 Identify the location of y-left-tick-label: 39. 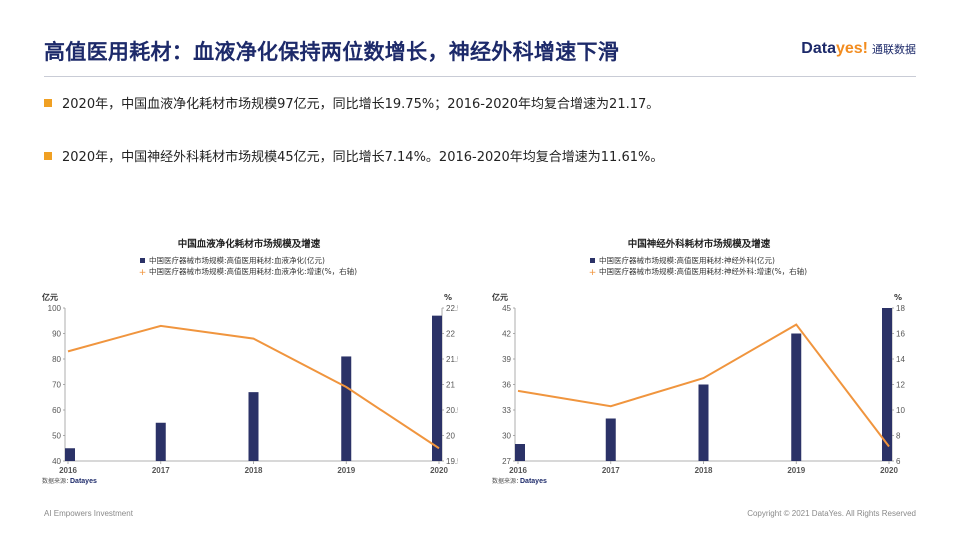
(506, 359).